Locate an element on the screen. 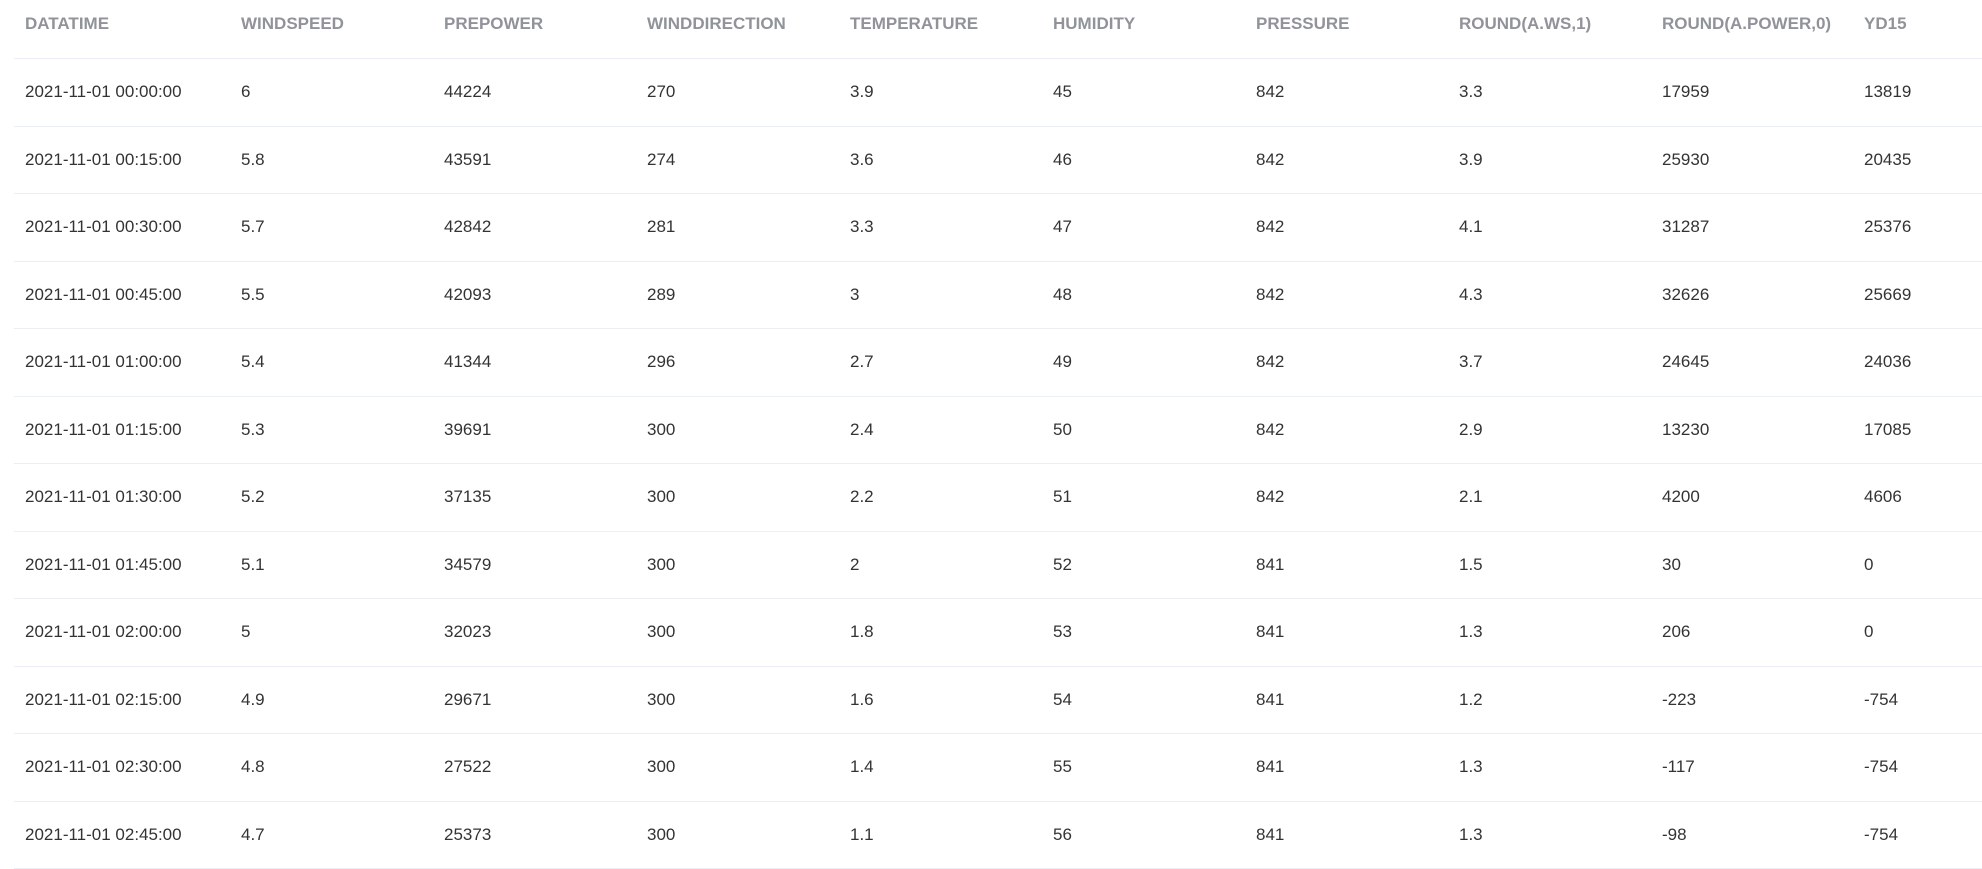 Image resolution: width=1982 pixels, height=869 pixels. table-cell: 34579 is located at coordinates (468, 564).